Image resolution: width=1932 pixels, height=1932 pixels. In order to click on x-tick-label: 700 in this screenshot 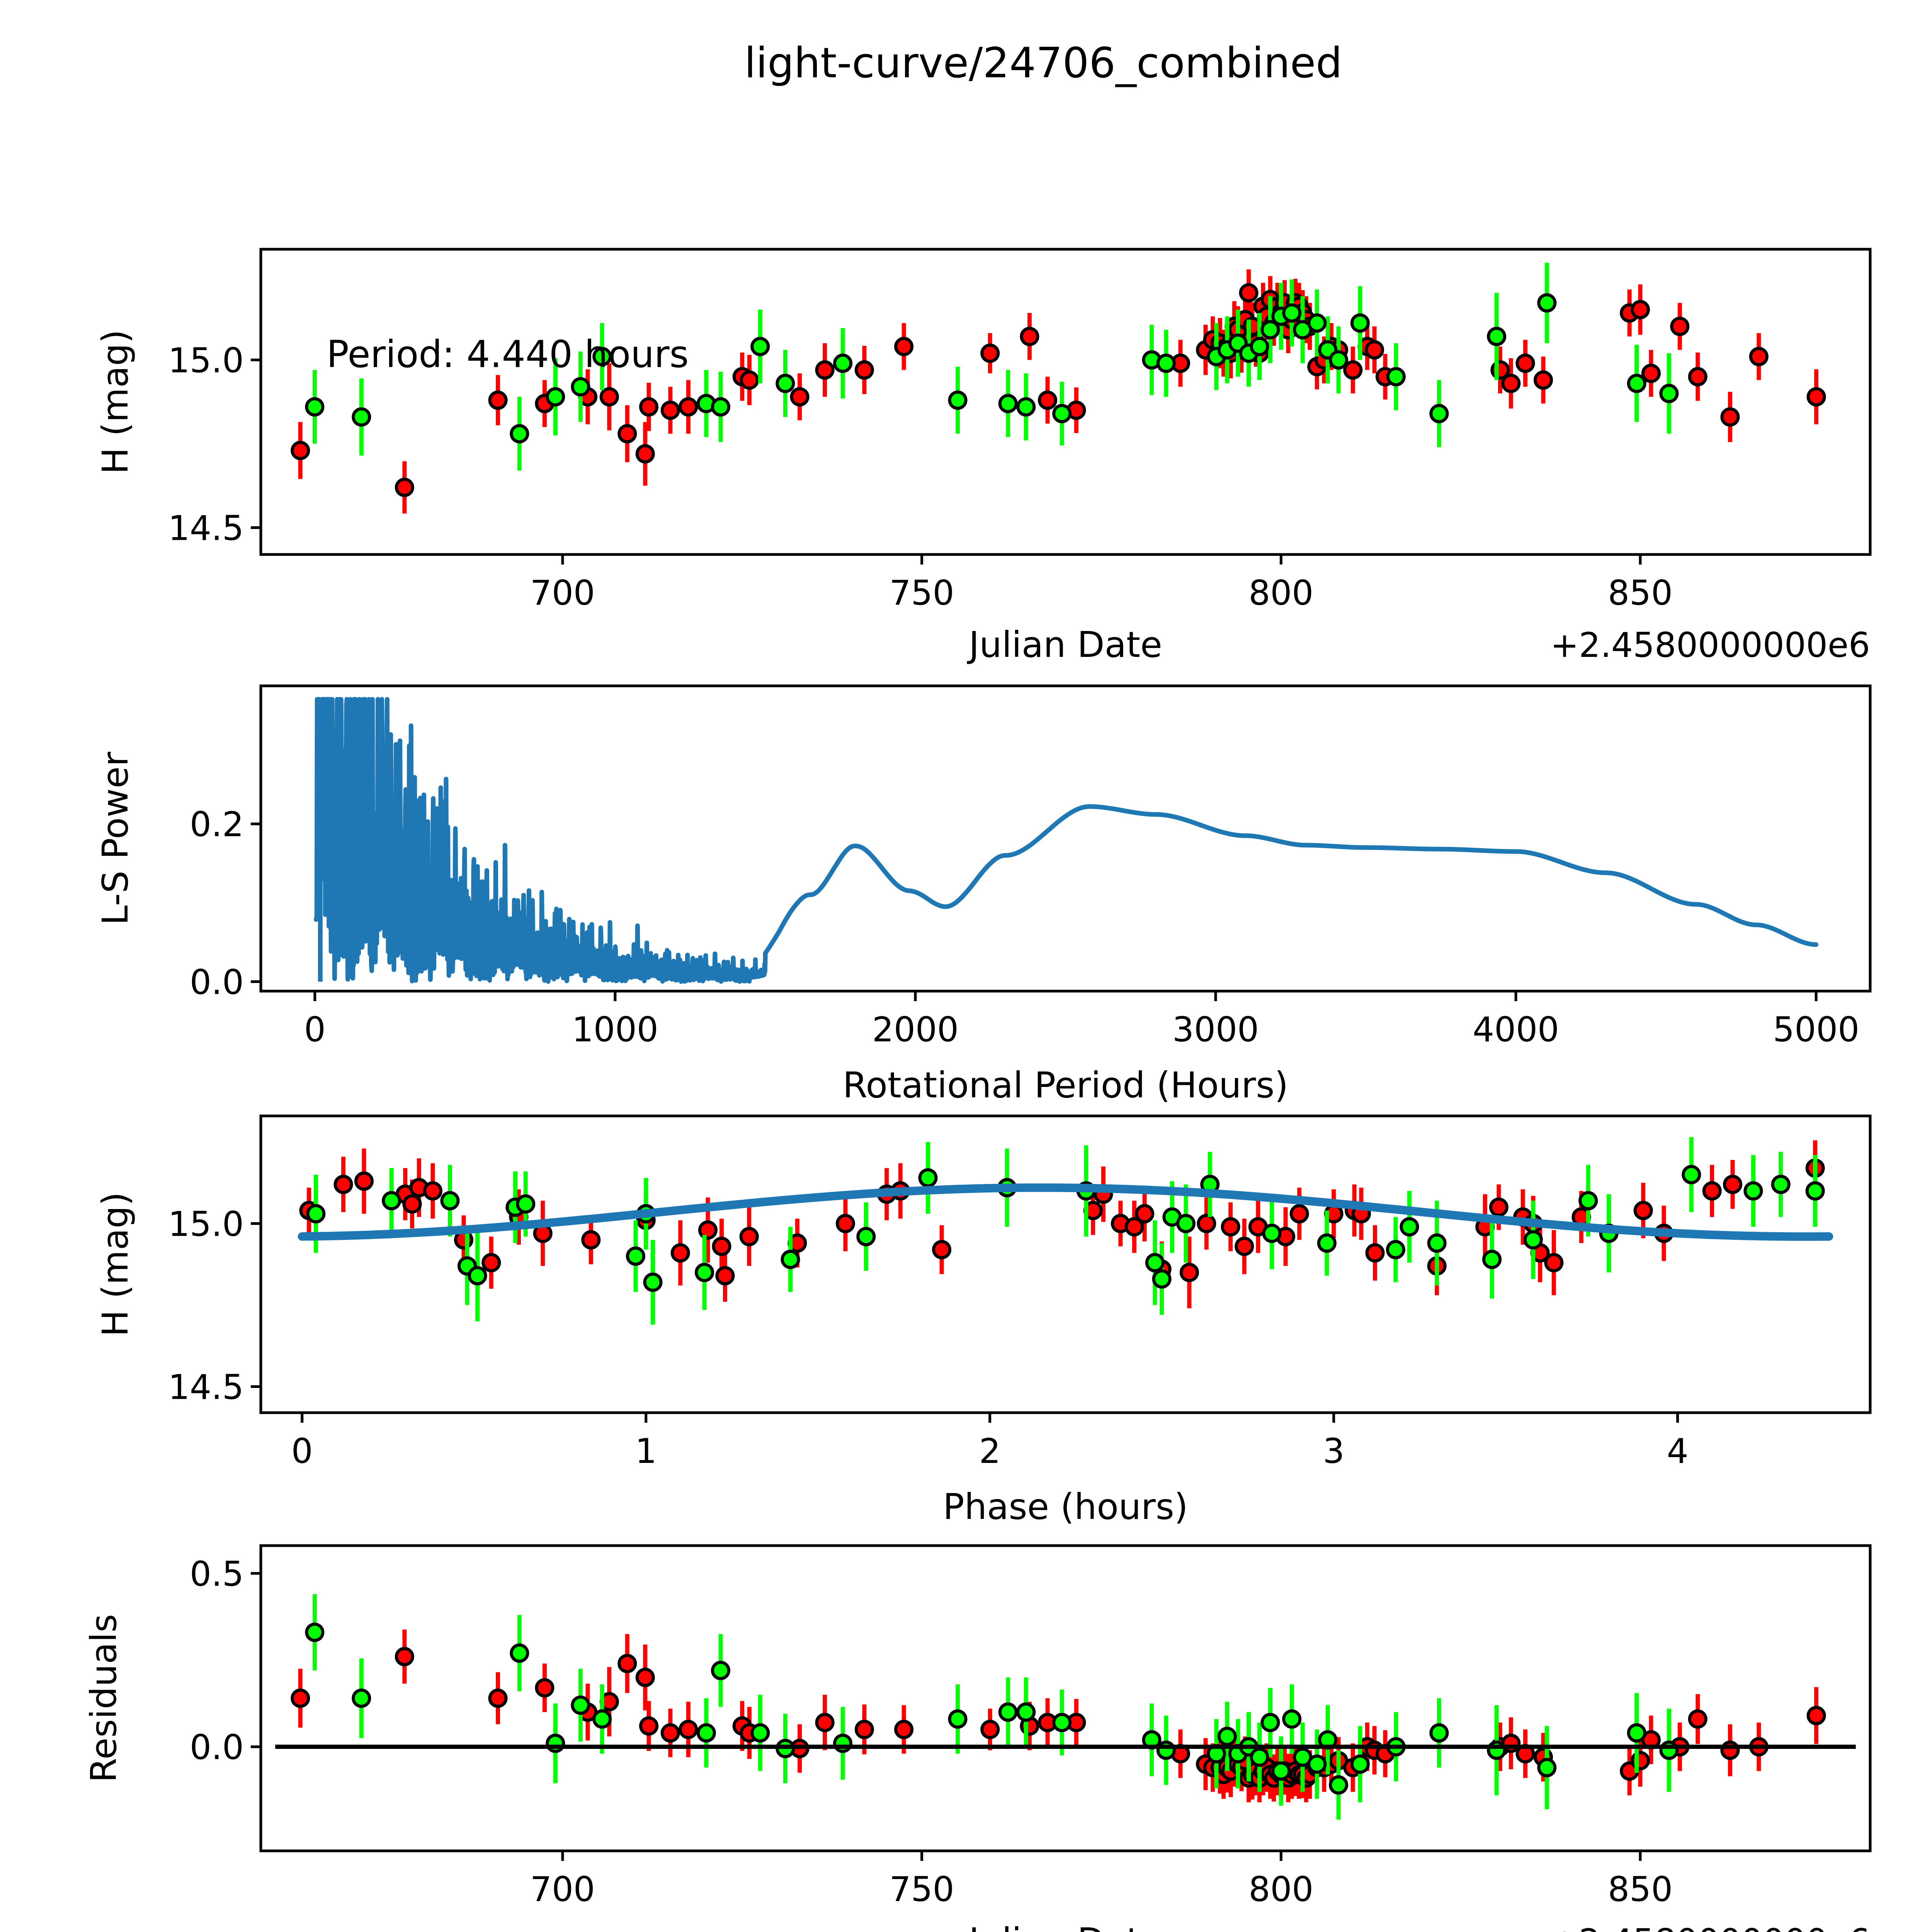, I will do `click(563, 593)`.